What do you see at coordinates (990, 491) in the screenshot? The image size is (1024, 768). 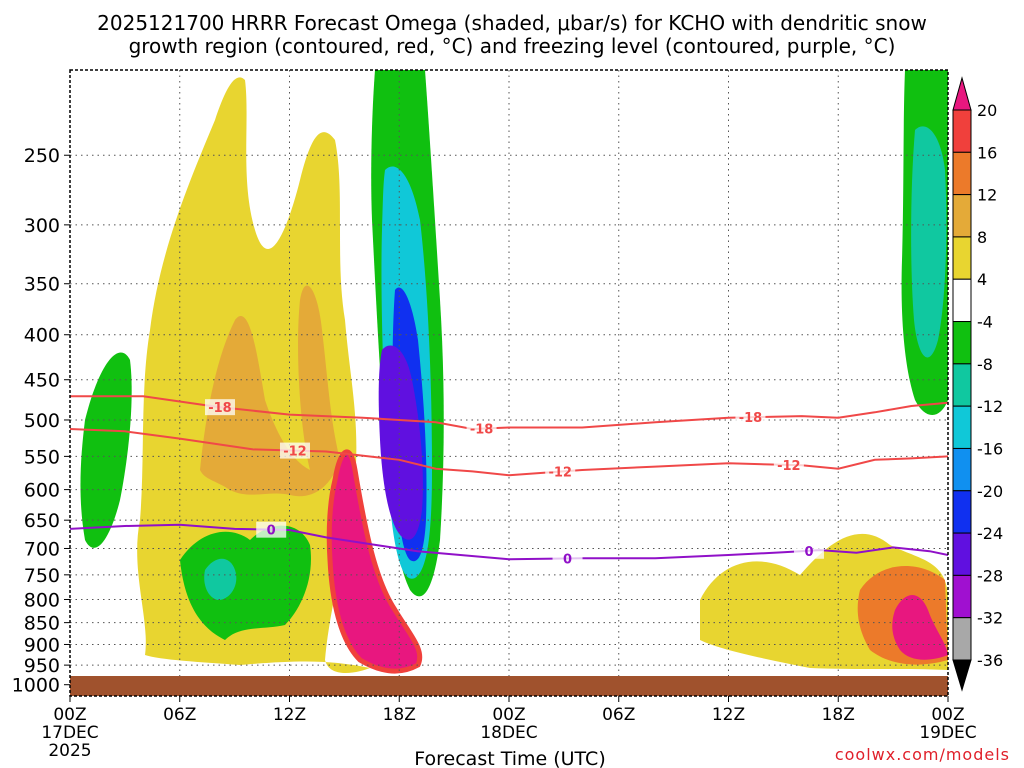 I see `colorbar-label-9: -20` at bounding box center [990, 491].